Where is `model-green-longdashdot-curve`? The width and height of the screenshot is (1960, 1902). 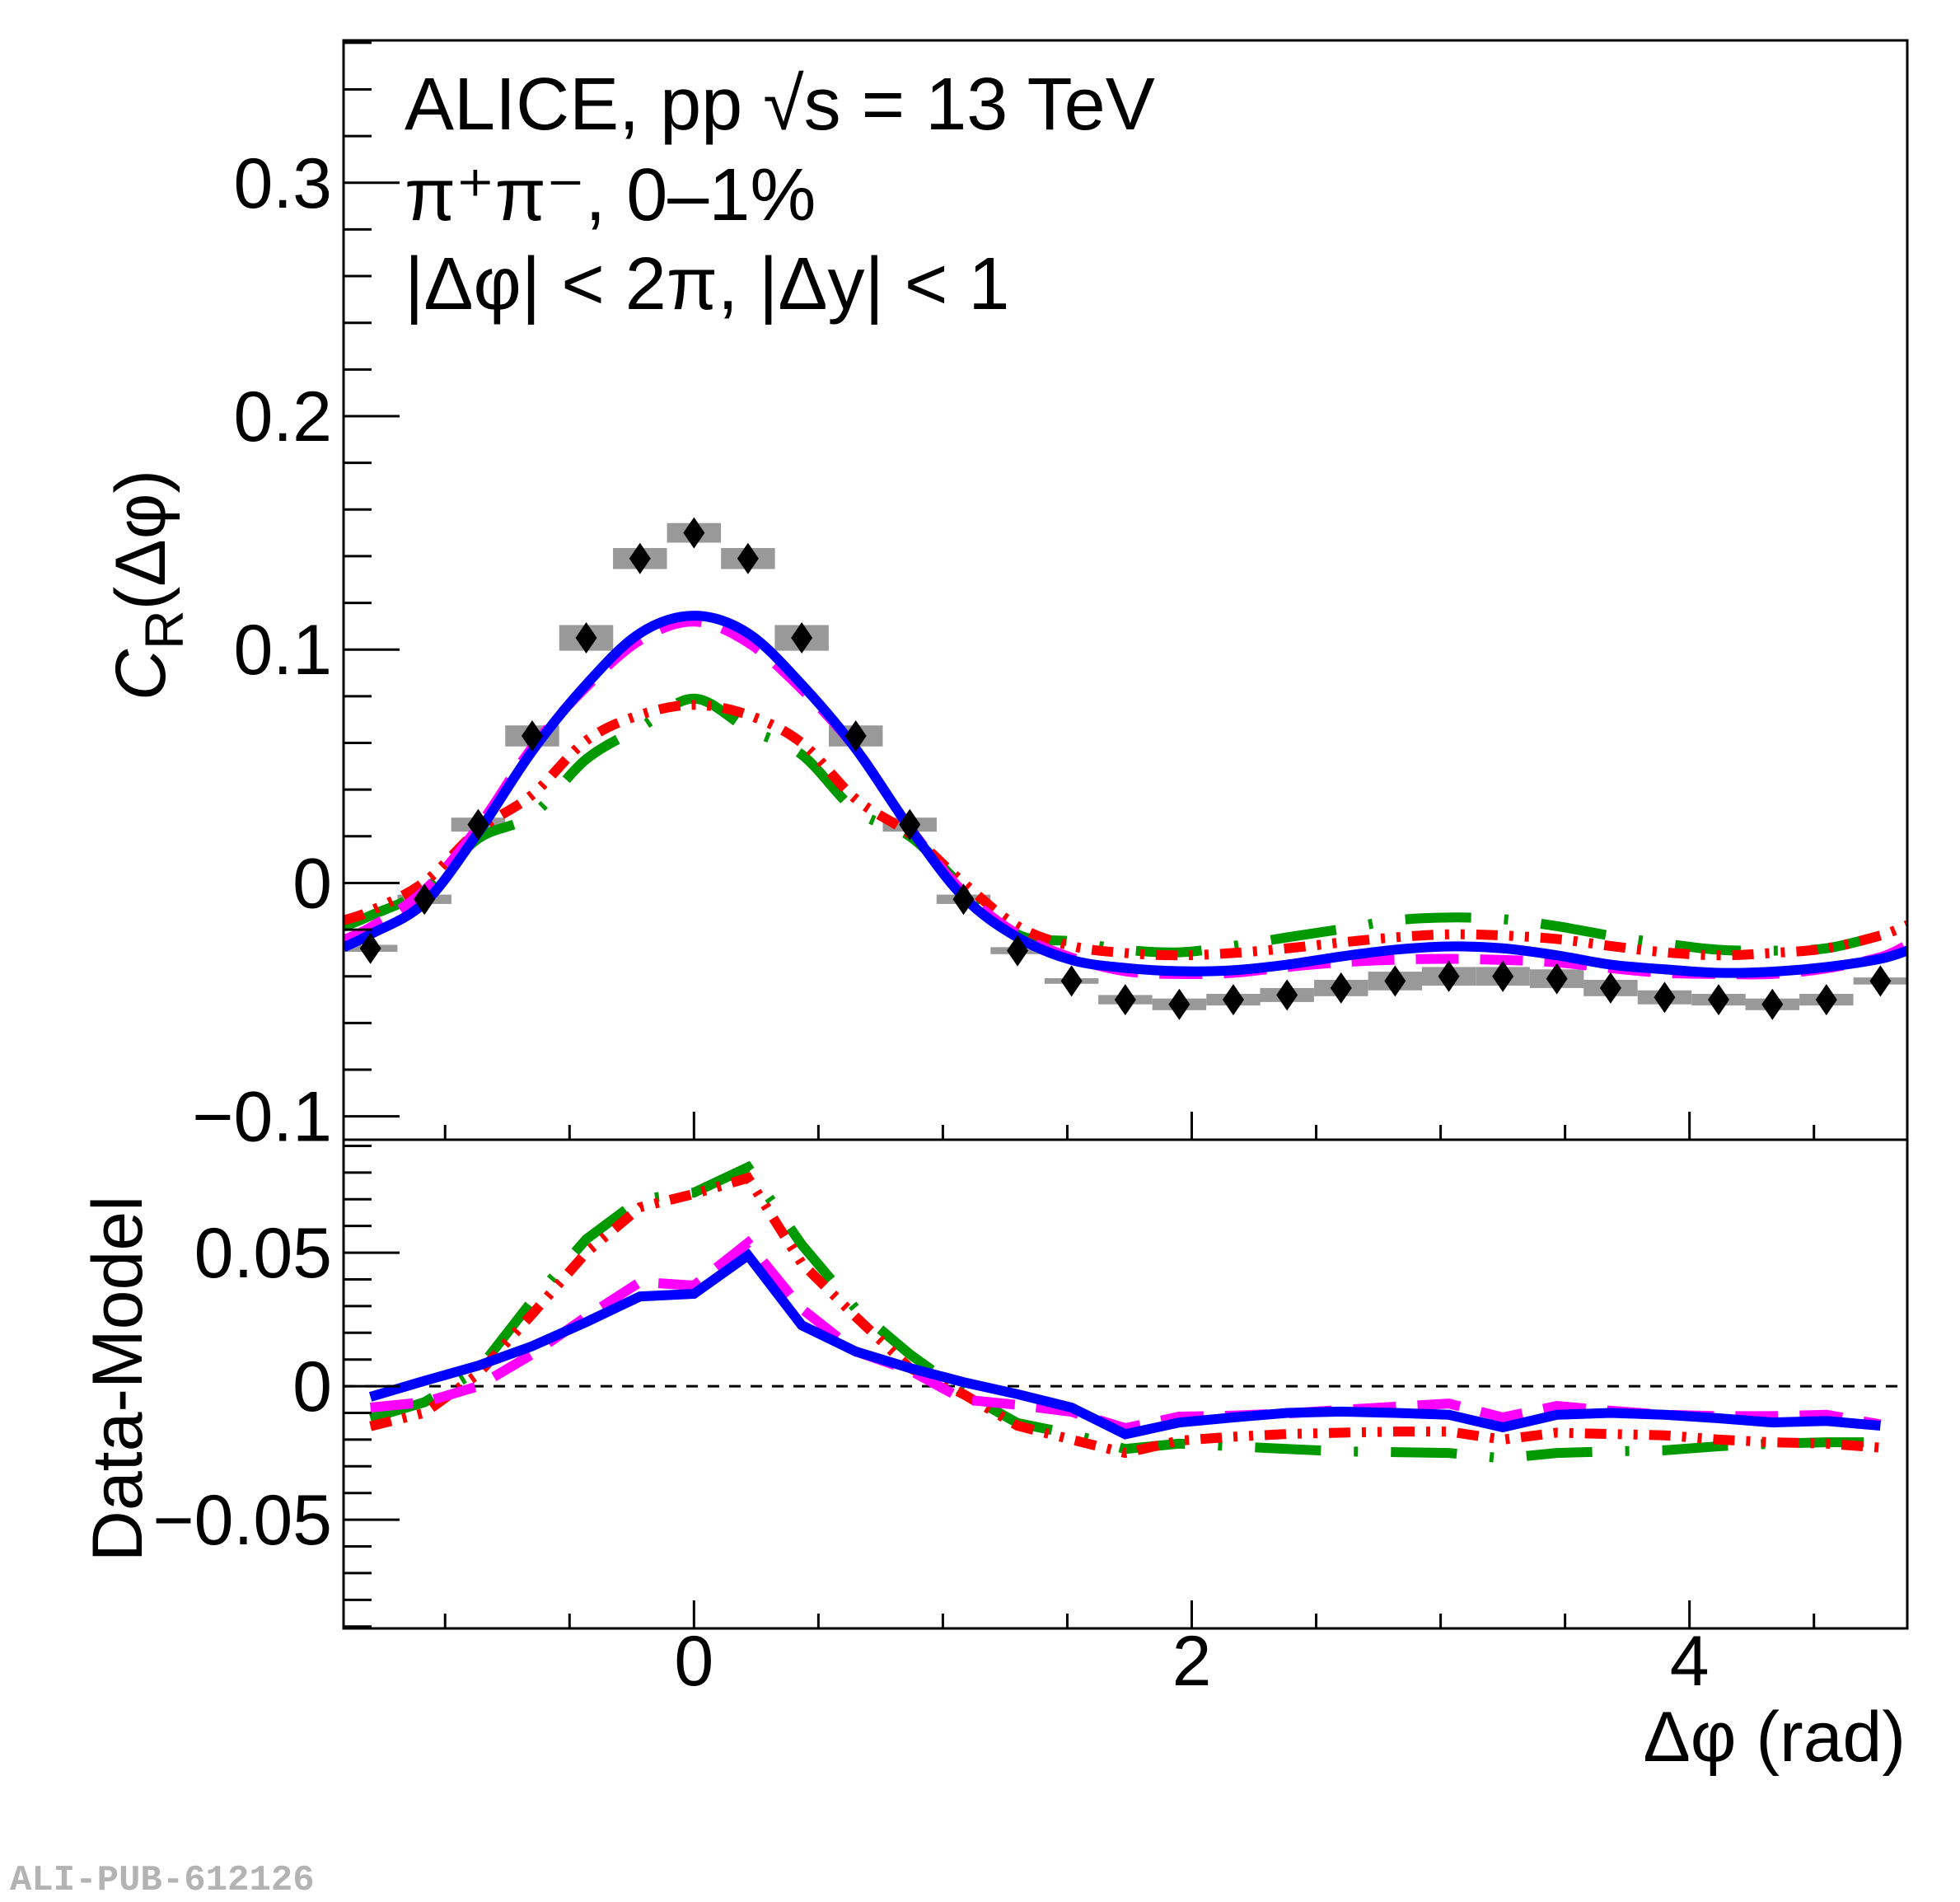
model-green-longdashdot-curve is located at coordinates (1125, 825).